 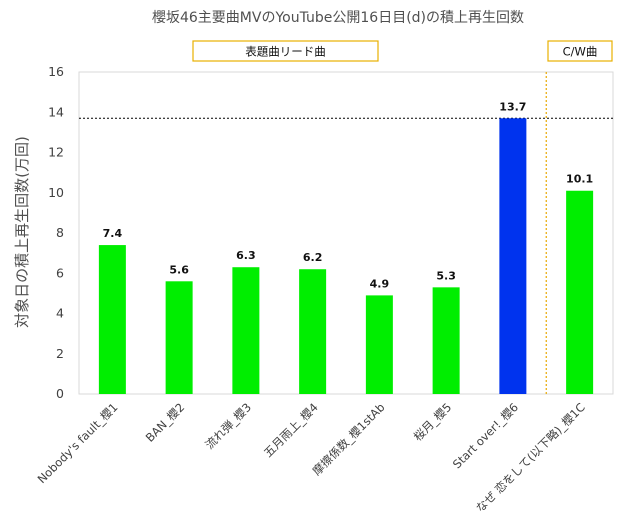 What do you see at coordinates (56, 111) in the screenshot?
I see `y-tick-label: 14` at bounding box center [56, 111].